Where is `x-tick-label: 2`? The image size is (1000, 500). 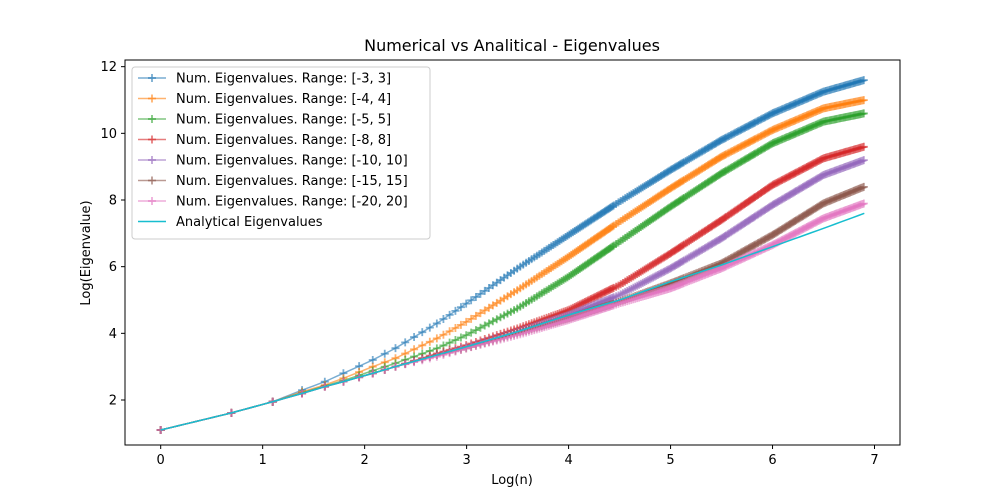 x-tick-label: 2 is located at coordinates (364, 460).